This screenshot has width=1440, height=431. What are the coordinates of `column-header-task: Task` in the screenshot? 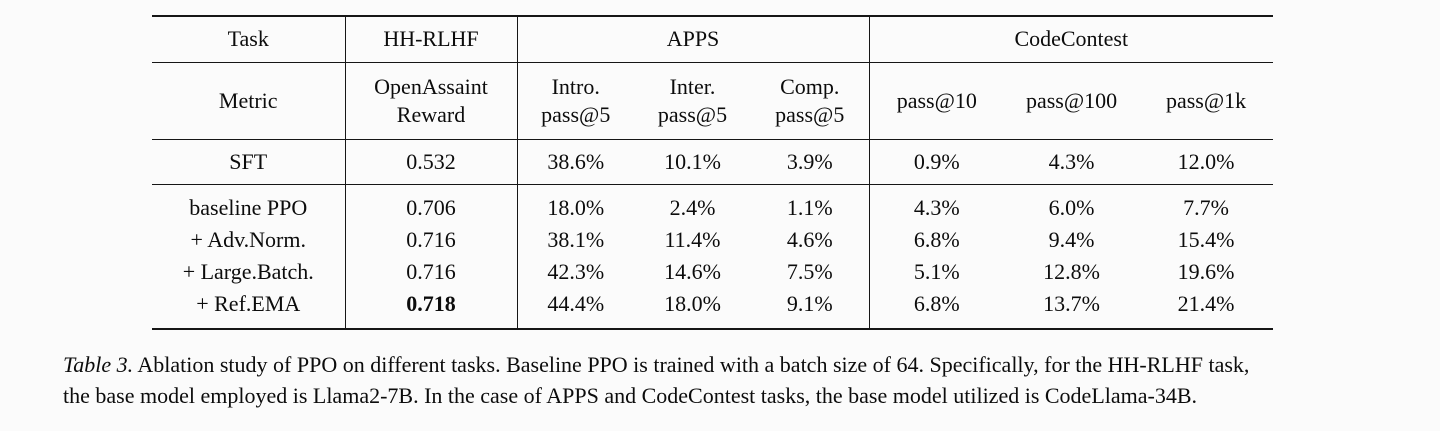 It's located at (249, 39).